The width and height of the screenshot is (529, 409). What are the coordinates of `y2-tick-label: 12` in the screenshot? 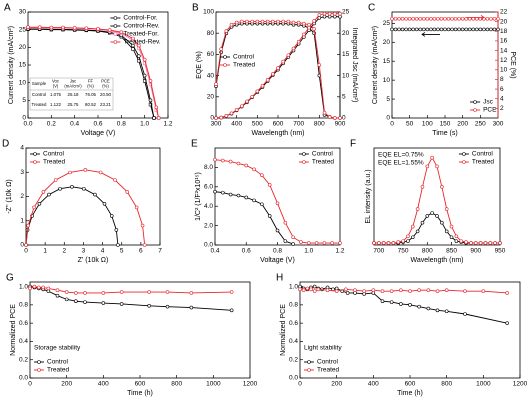 It's located at (504, 60).